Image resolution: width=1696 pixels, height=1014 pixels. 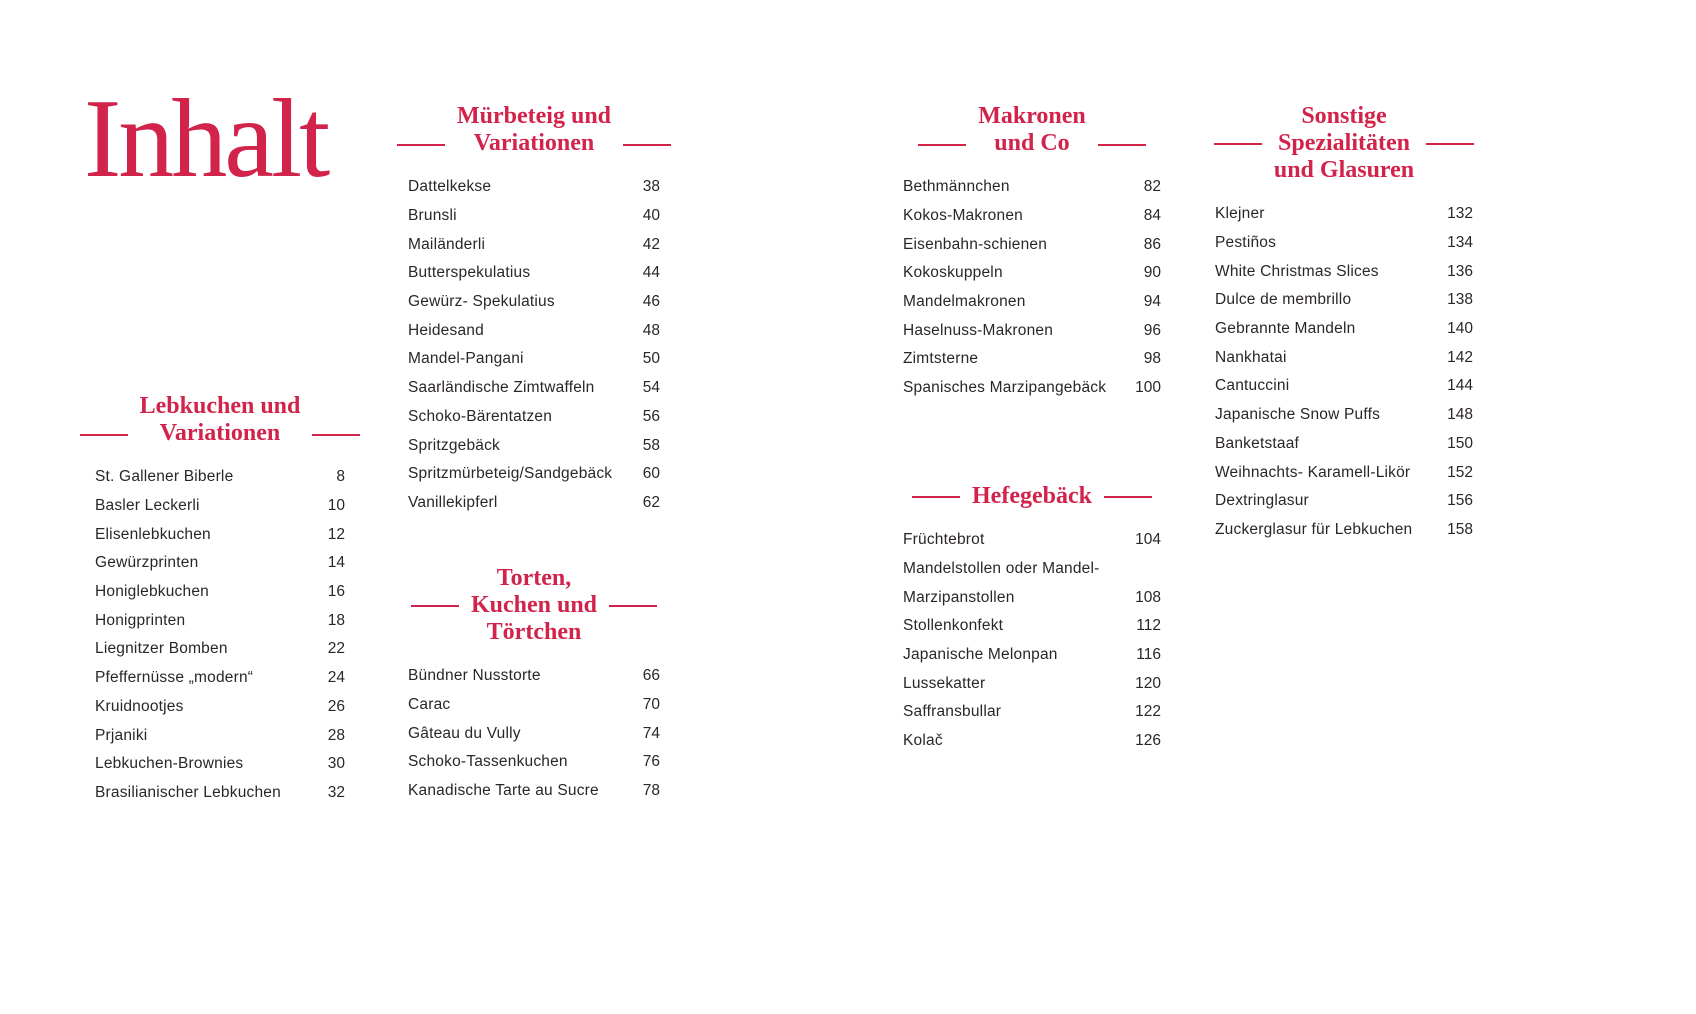 What do you see at coordinates (336, 735) in the screenshot?
I see `toc-item-page: 28` at bounding box center [336, 735].